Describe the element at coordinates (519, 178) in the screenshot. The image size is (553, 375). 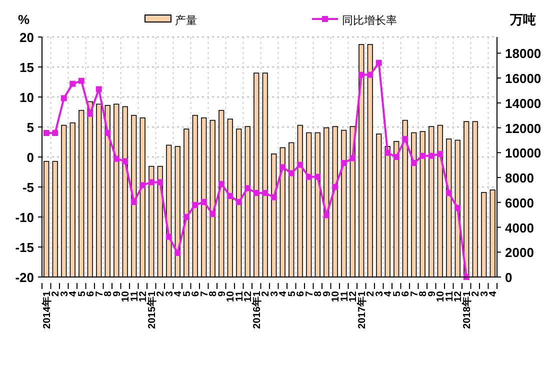
I see `y2-tick-label: 8000` at that location.